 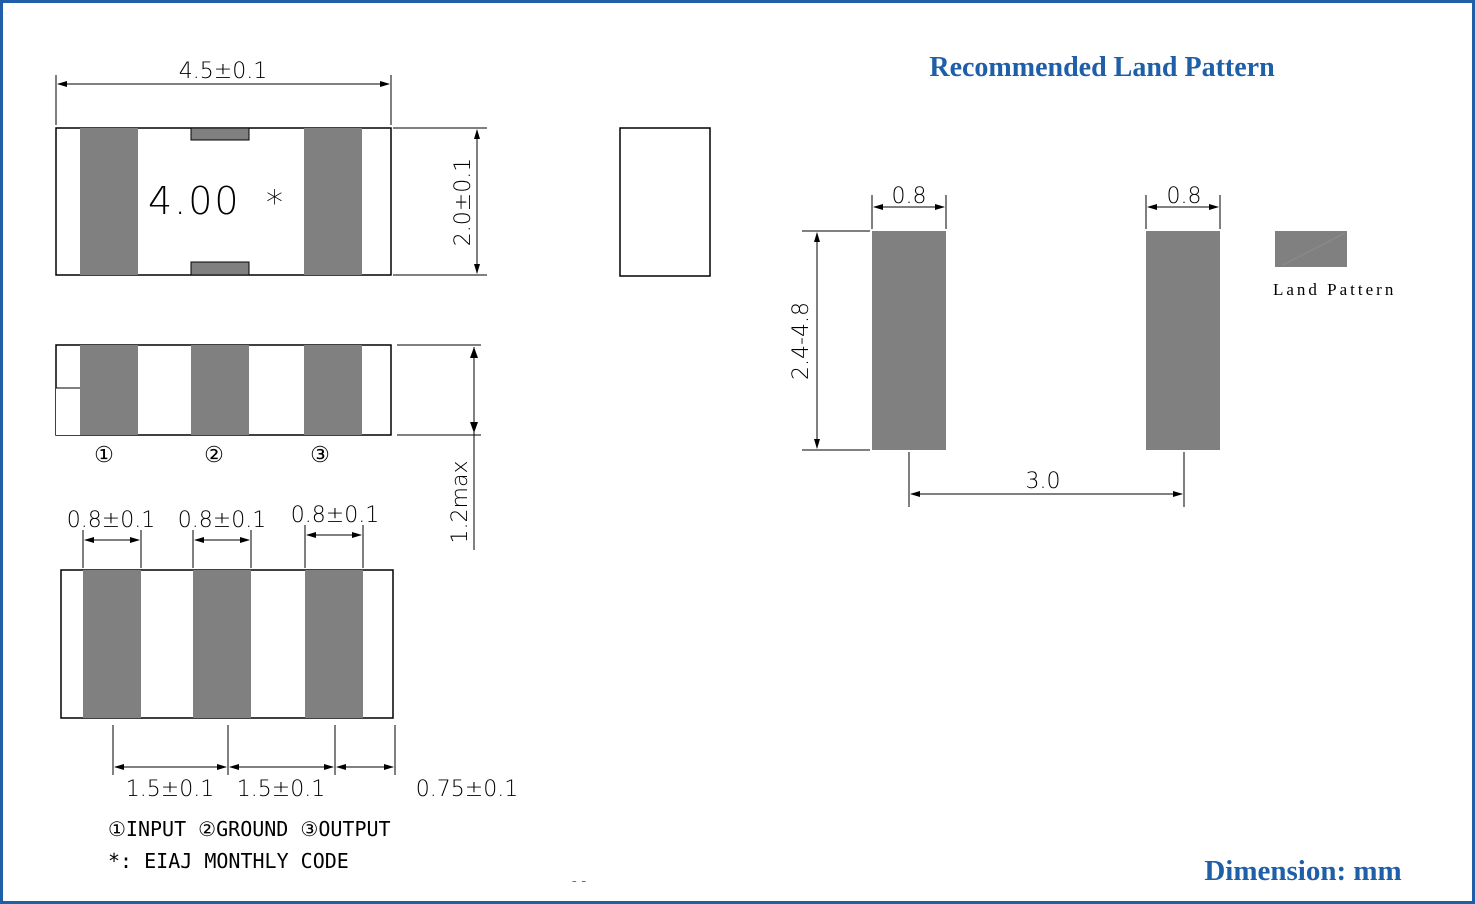 What do you see at coordinates (1102, 67) in the screenshot?
I see `land-pattern-title: Recommended Land Pattern` at bounding box center [1102, 67].